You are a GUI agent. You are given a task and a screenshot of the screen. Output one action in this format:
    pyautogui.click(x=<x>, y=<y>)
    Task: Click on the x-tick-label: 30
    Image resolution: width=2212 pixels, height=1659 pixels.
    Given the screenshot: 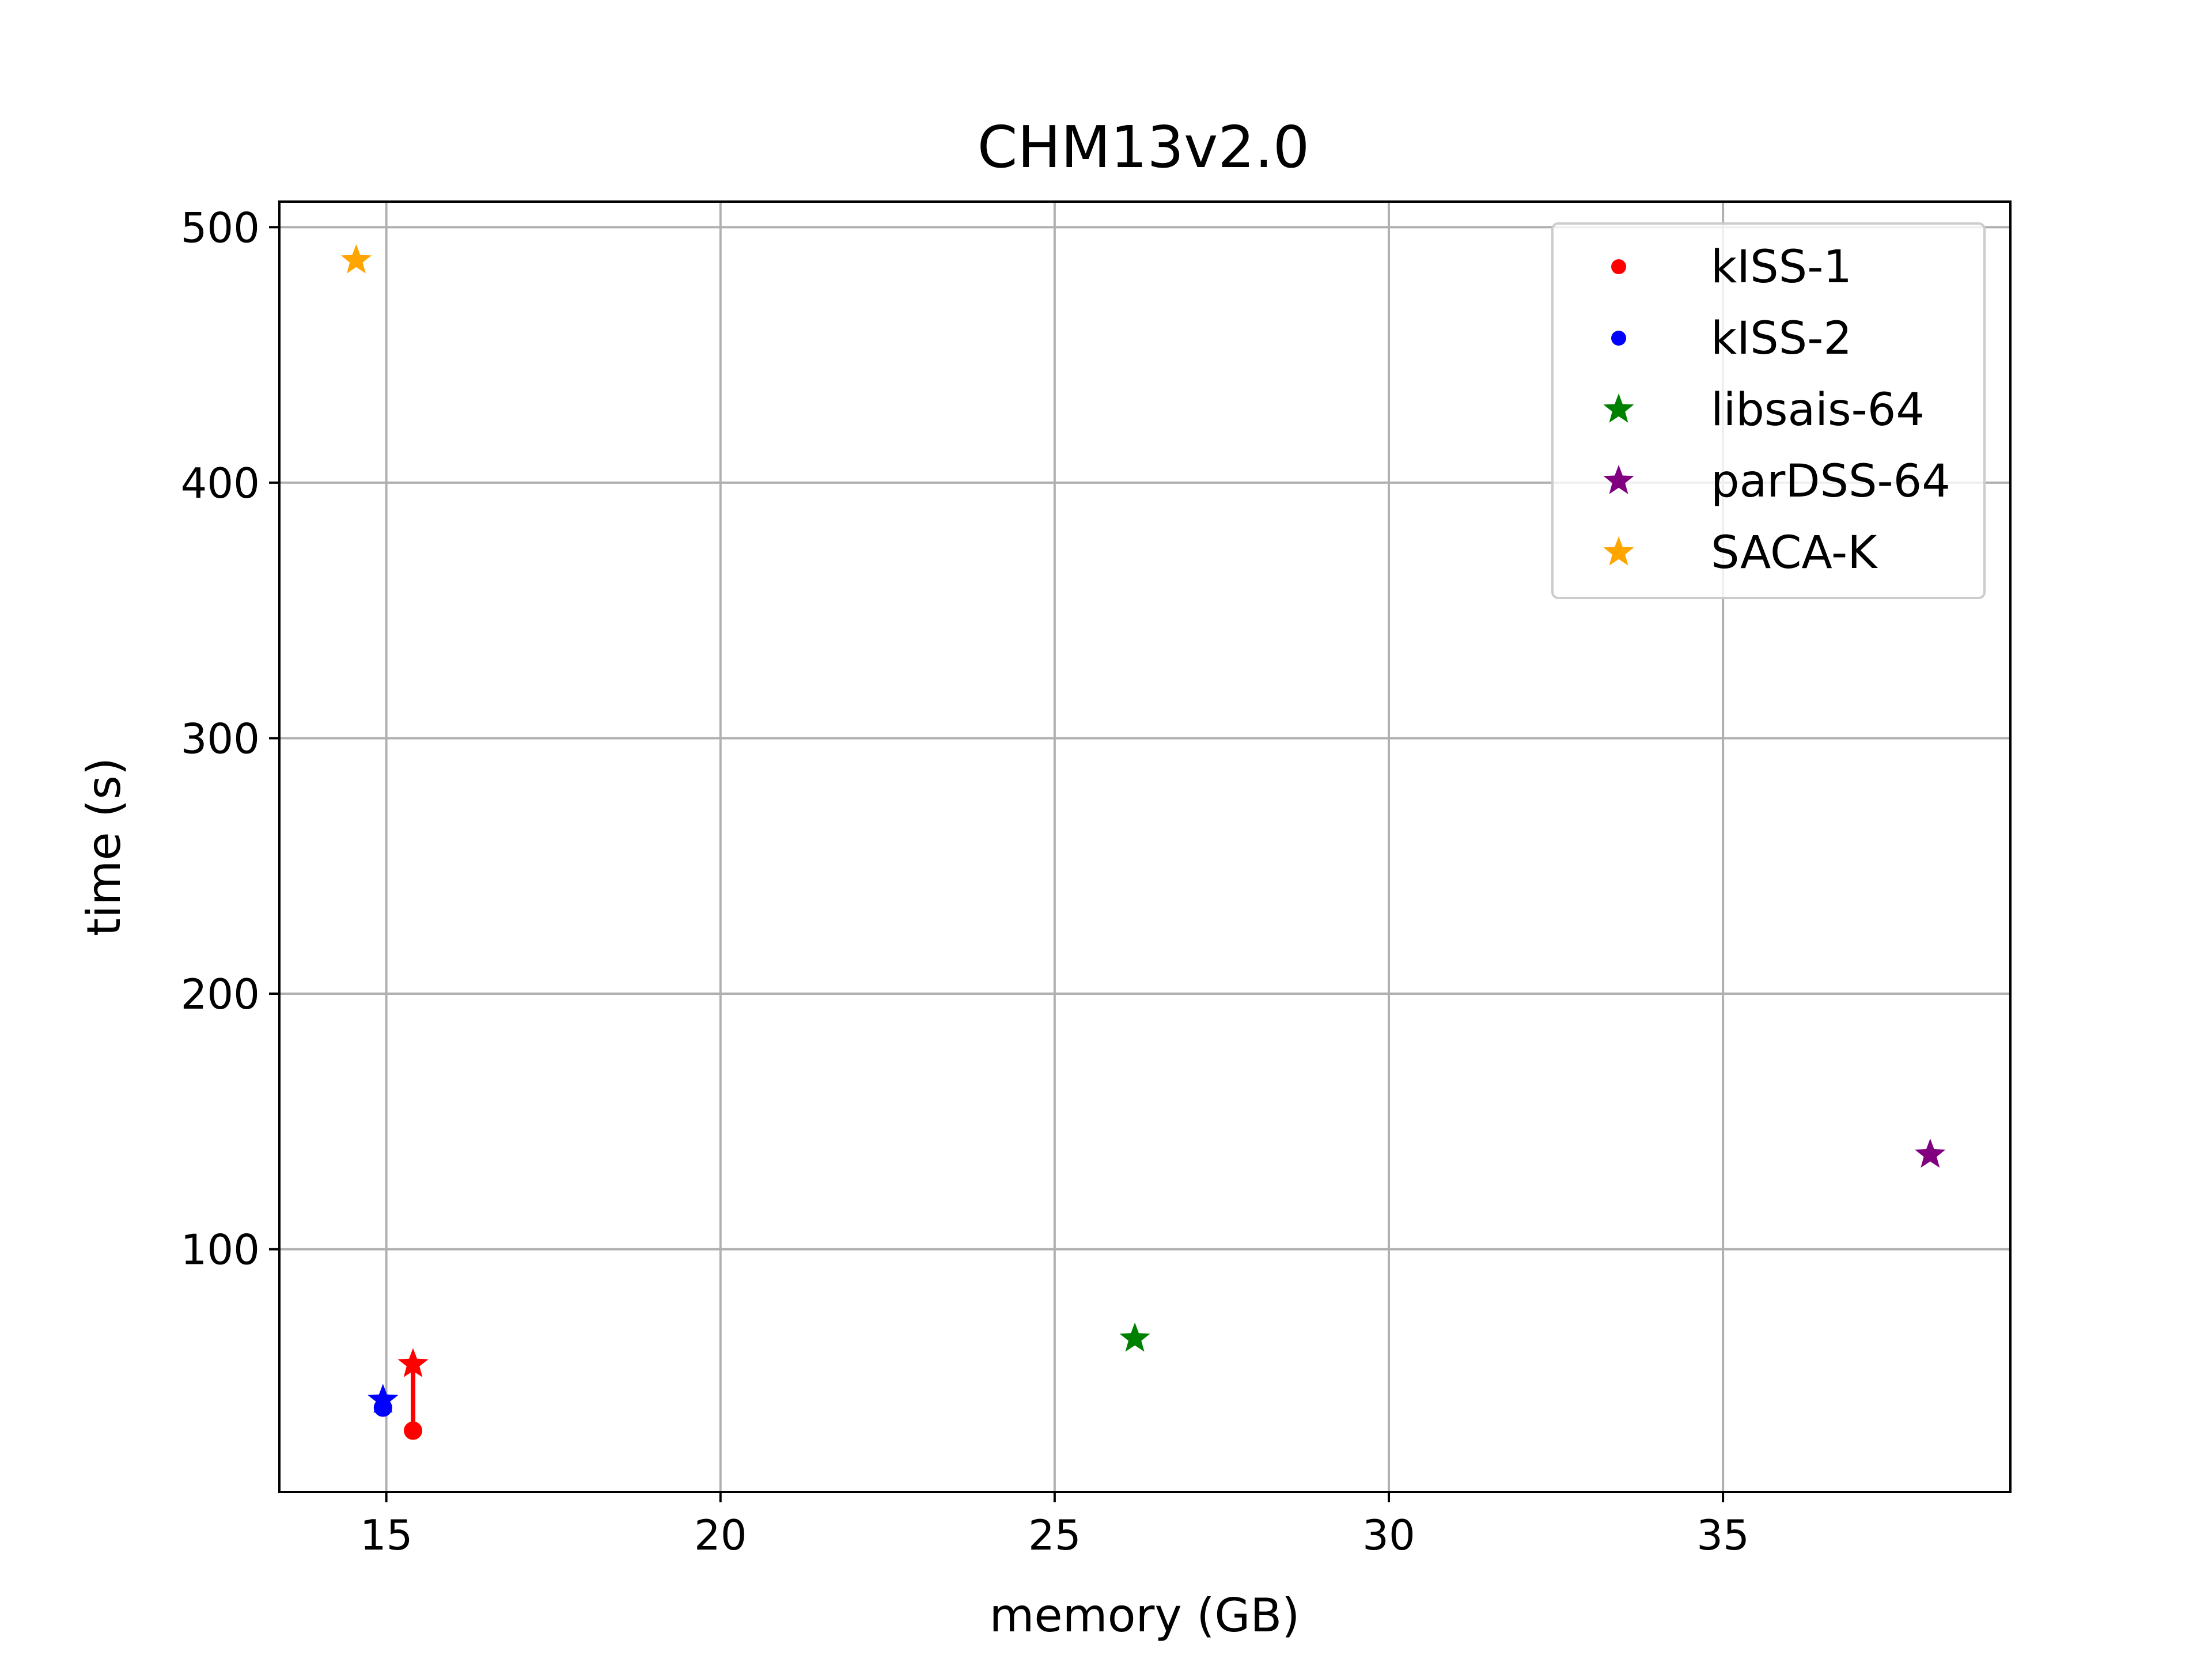 What is the action you would take?
    pyautogui.click(x=1388, y=1535)
    